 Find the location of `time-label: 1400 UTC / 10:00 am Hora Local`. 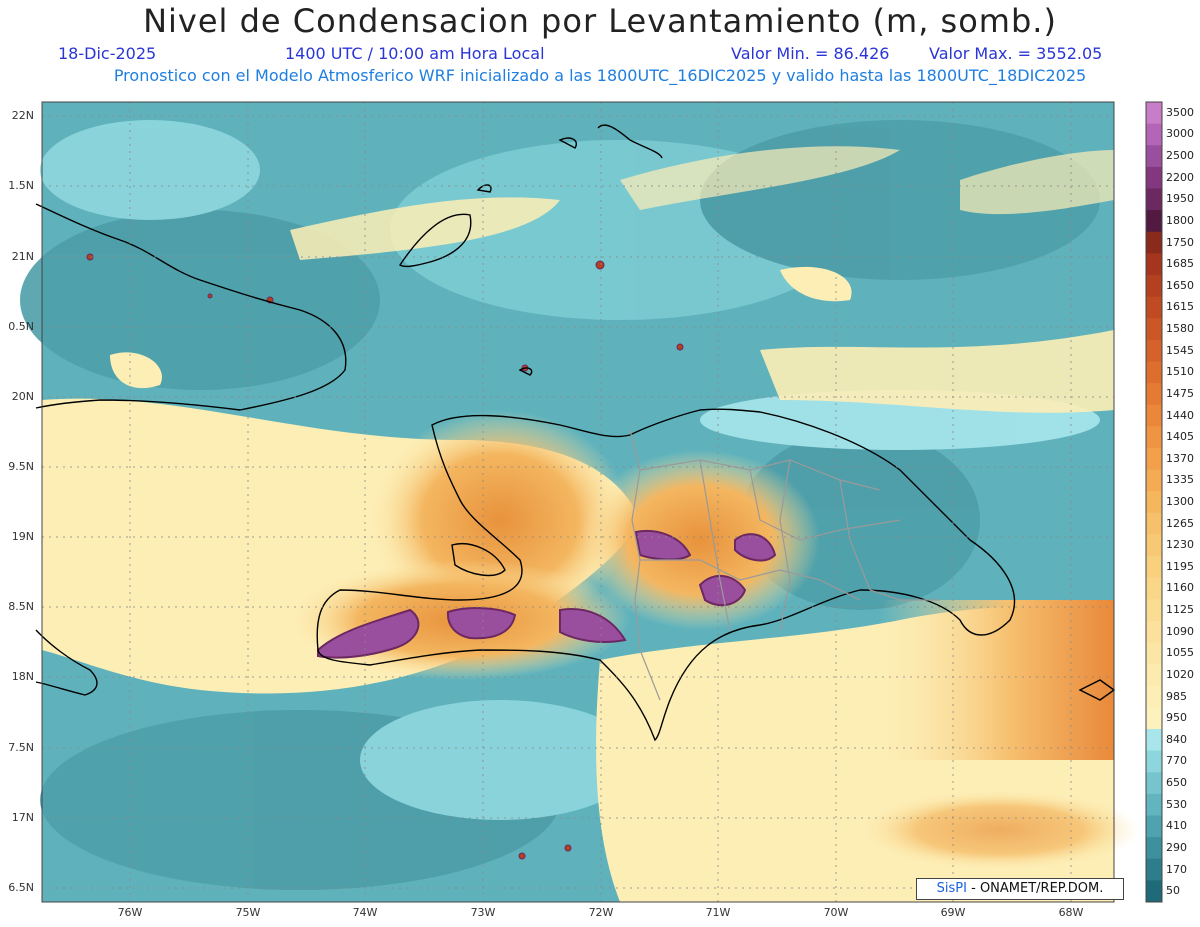

time-label: 1400 UTC / 10:00 am Hora Local is located at coordinates (415, 53).